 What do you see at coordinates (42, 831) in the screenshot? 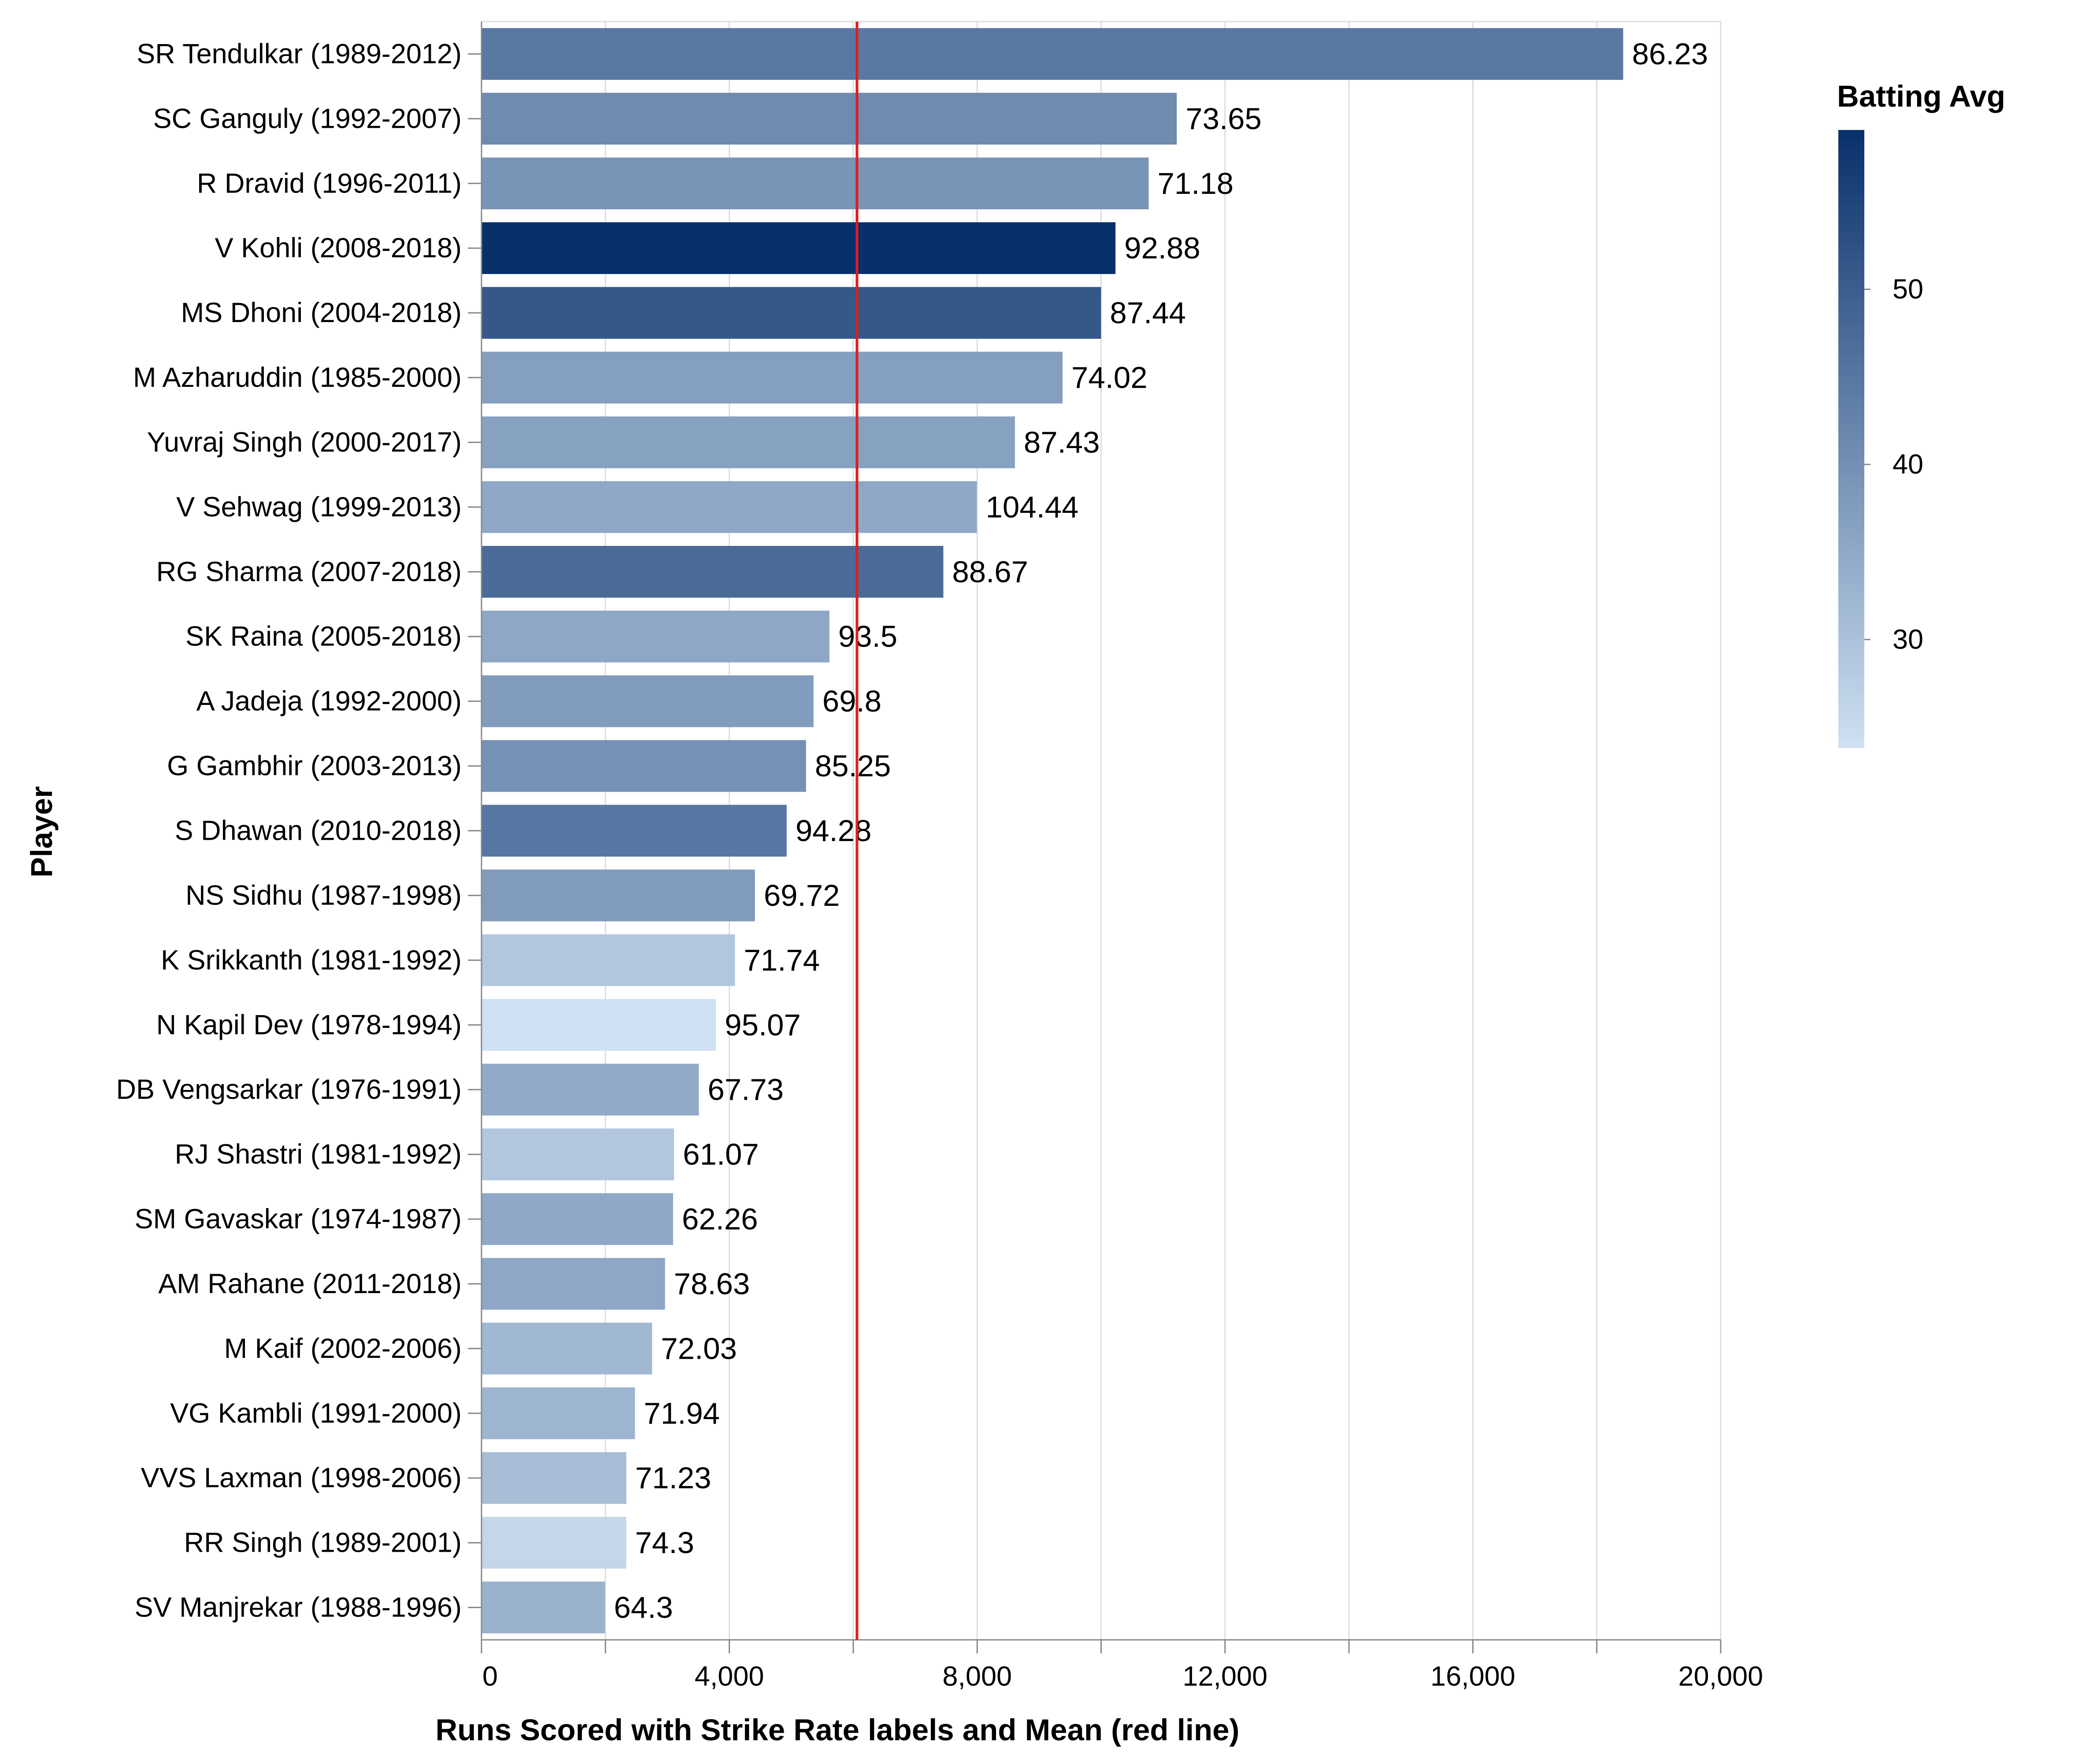
I see `y-axis-title: Player` at bounding box center [42, 831].